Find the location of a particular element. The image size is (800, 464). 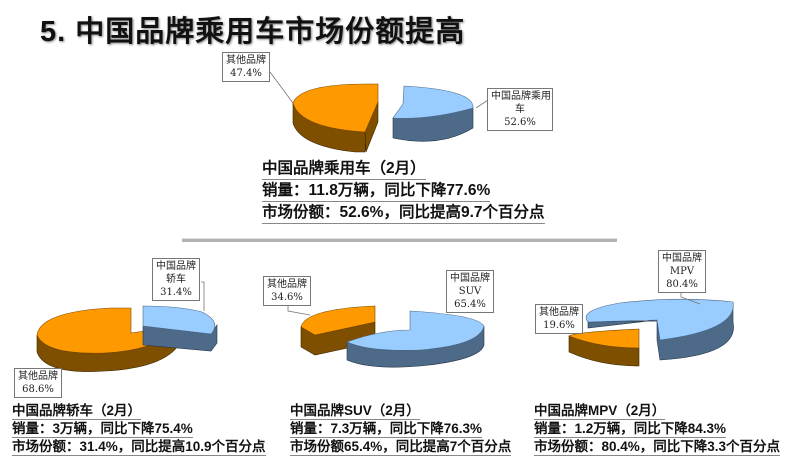

main-pie-slice-other is located at coordinates (335, 118).